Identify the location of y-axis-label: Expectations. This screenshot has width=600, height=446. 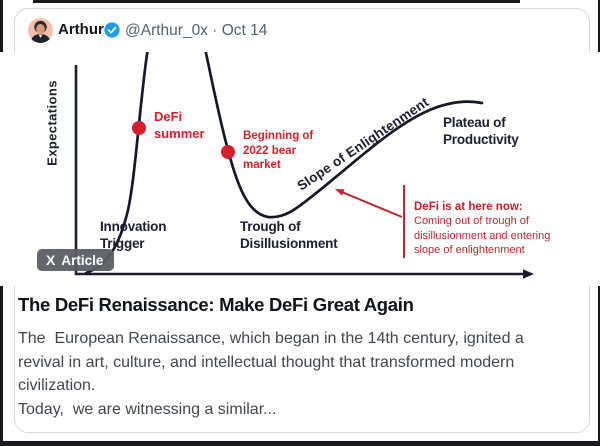
(52, 123).